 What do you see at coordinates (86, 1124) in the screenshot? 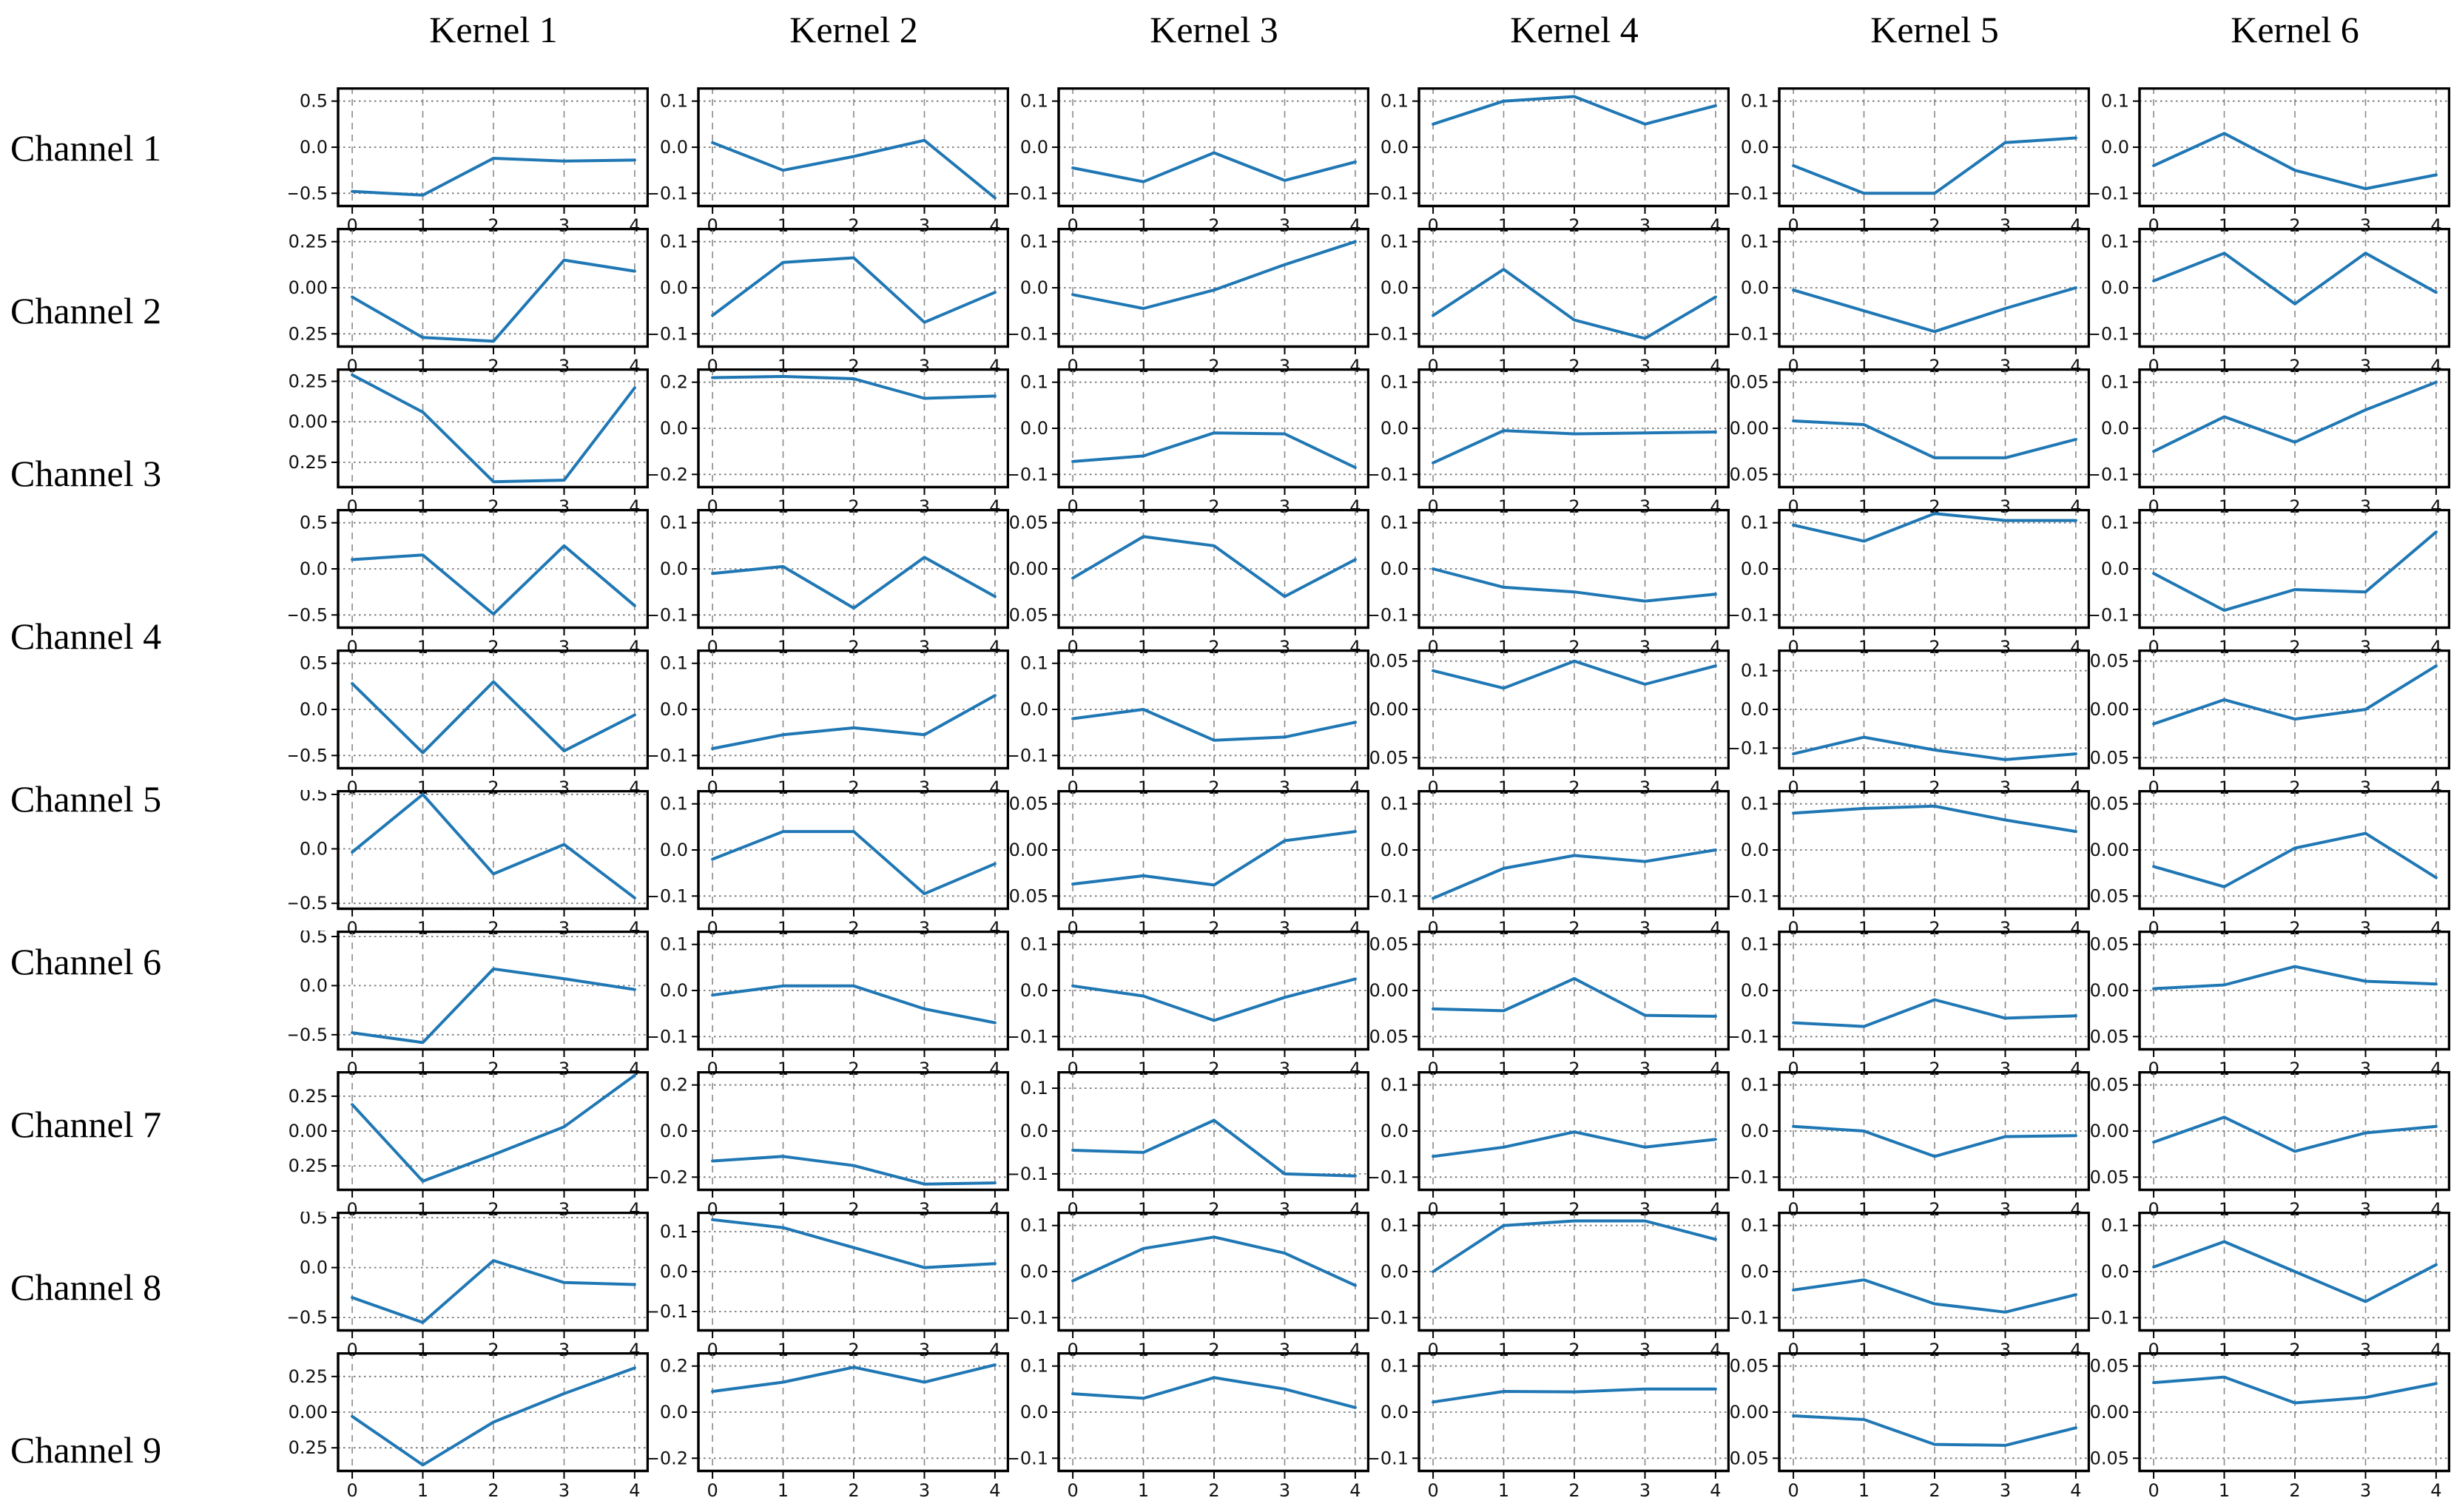
I see `channel-label-7: Channel 7` at bounding box center [86, 1124].